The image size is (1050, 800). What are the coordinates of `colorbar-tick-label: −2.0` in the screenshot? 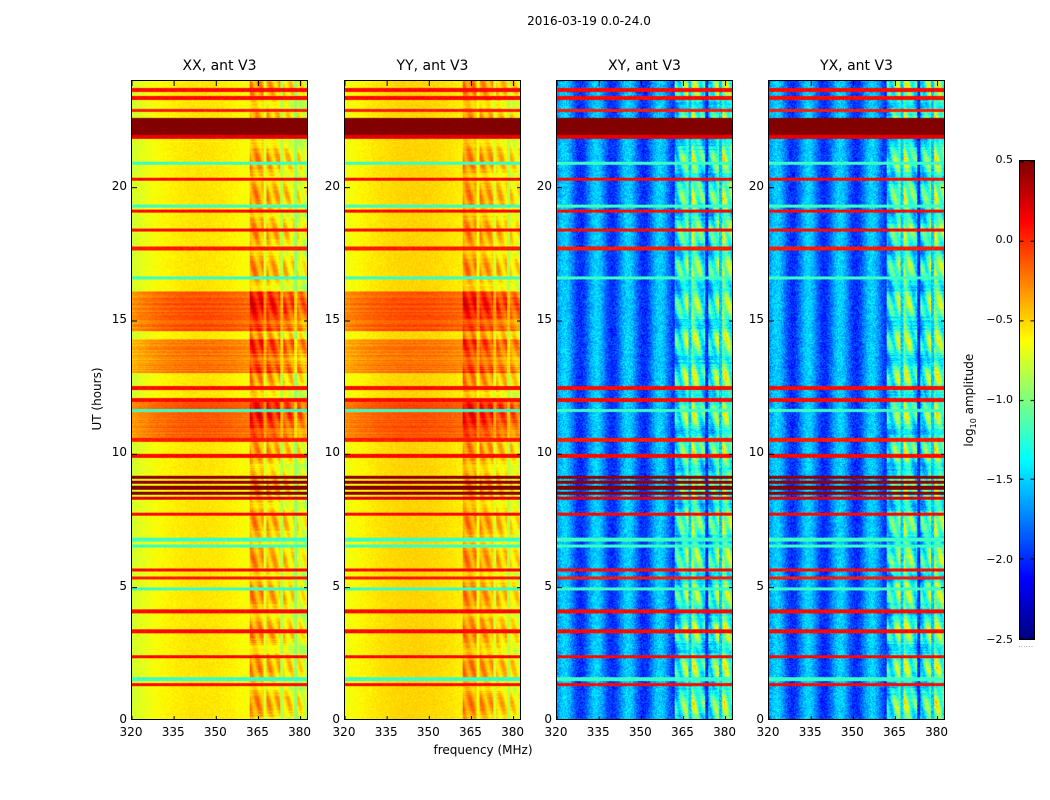 It's located at (999, 559).